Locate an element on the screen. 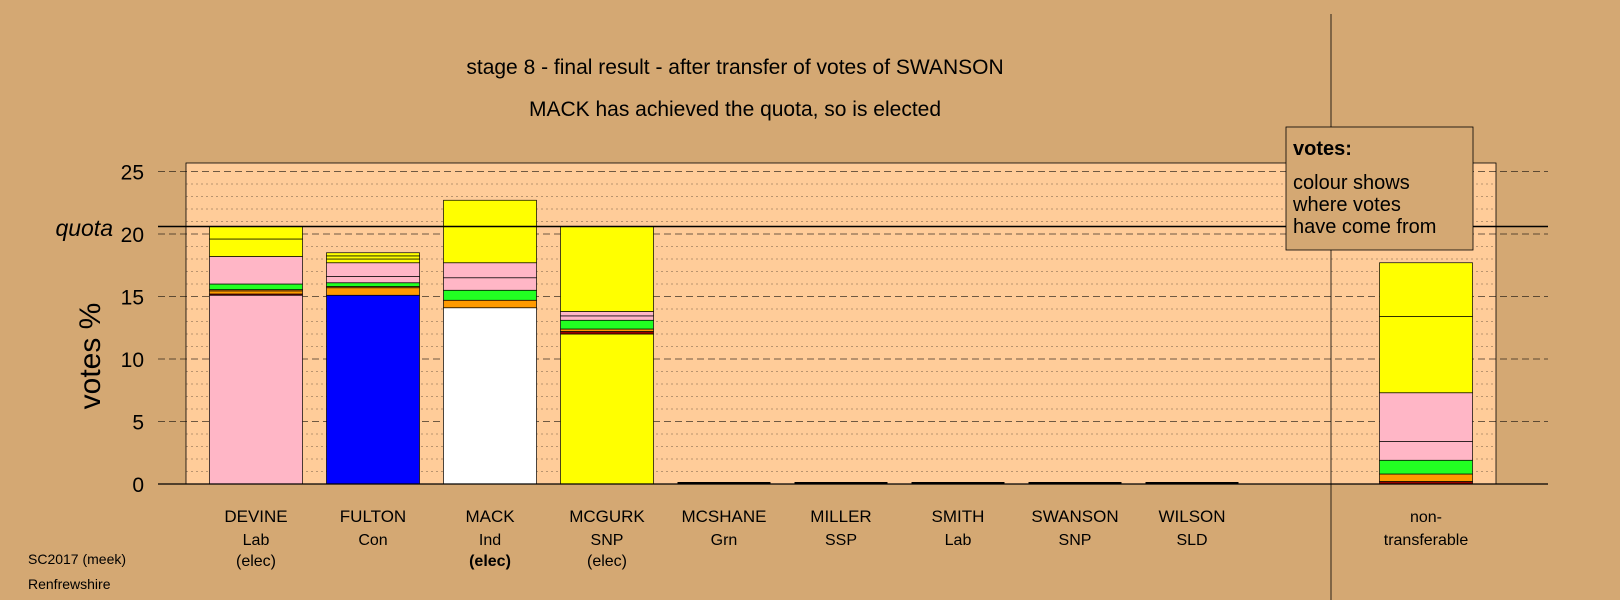 Image resolution: width=1620 pixels, height=600 pixels. nontransferable-label: transferable is located at coordinates (1426, 540).